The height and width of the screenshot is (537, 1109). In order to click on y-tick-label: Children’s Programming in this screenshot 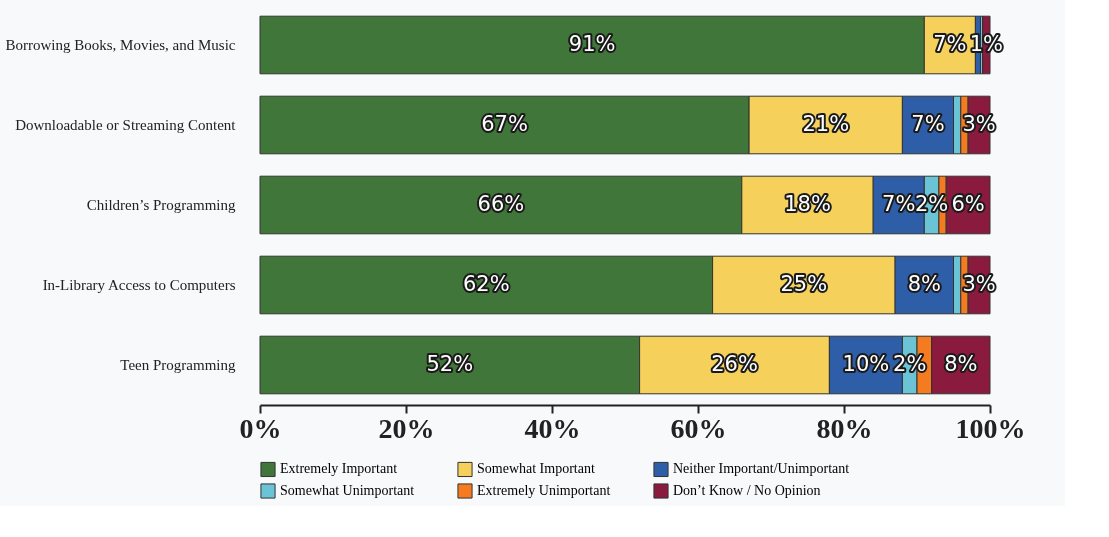, I will do `click(161, 205)`.